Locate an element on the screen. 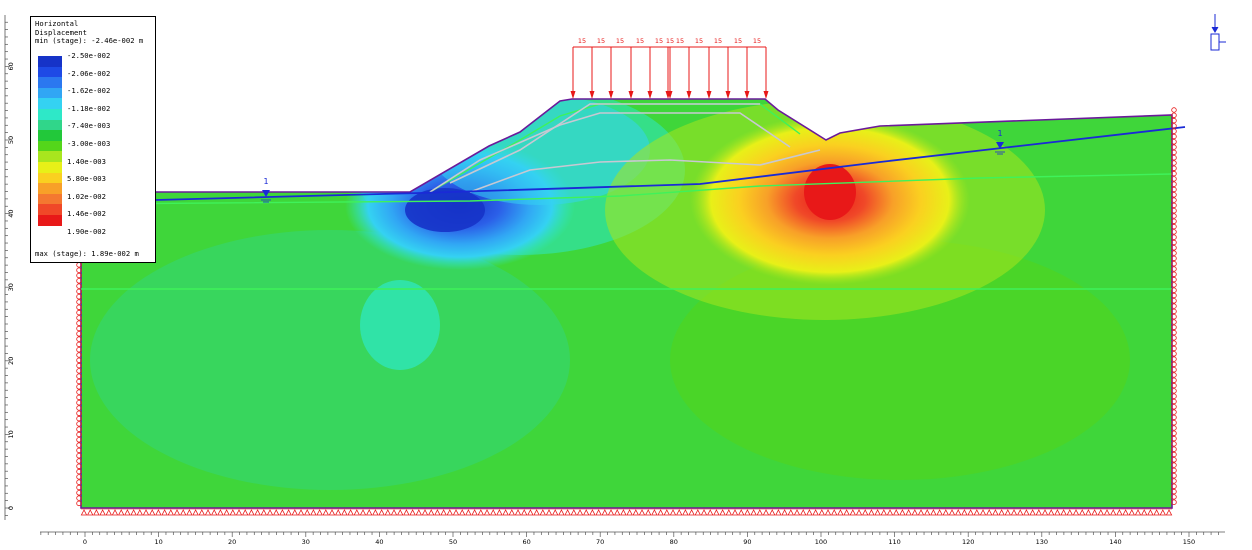 This screenshot has width=1252, height=550. legend-label: -1.62e-002 is located at coordinates (89, 91).